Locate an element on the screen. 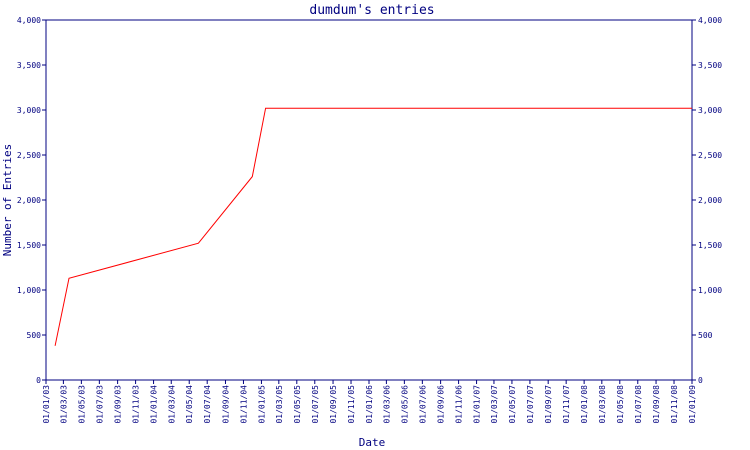  x-tick-label: 01/01/04 is located at coordinates (154, 404).